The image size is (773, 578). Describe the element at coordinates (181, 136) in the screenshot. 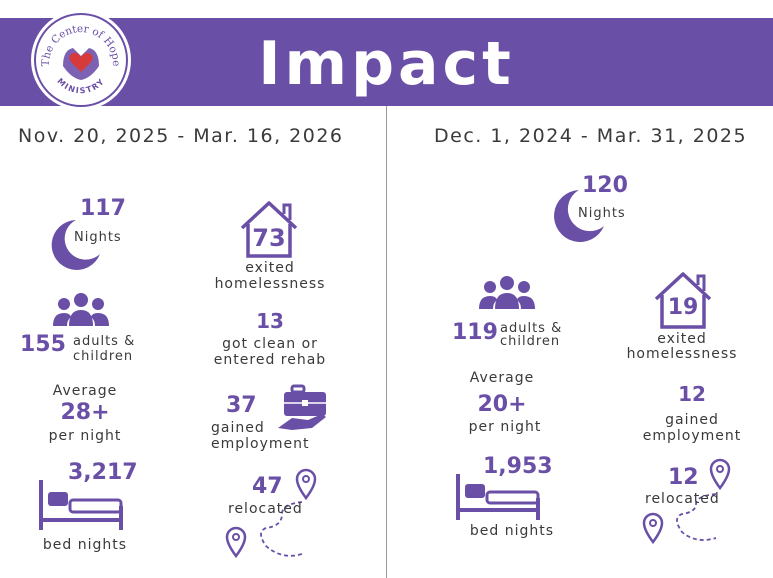

I see `left-date-range: Nov. 20, 2025 - Mar. 16, 2026` at that location.